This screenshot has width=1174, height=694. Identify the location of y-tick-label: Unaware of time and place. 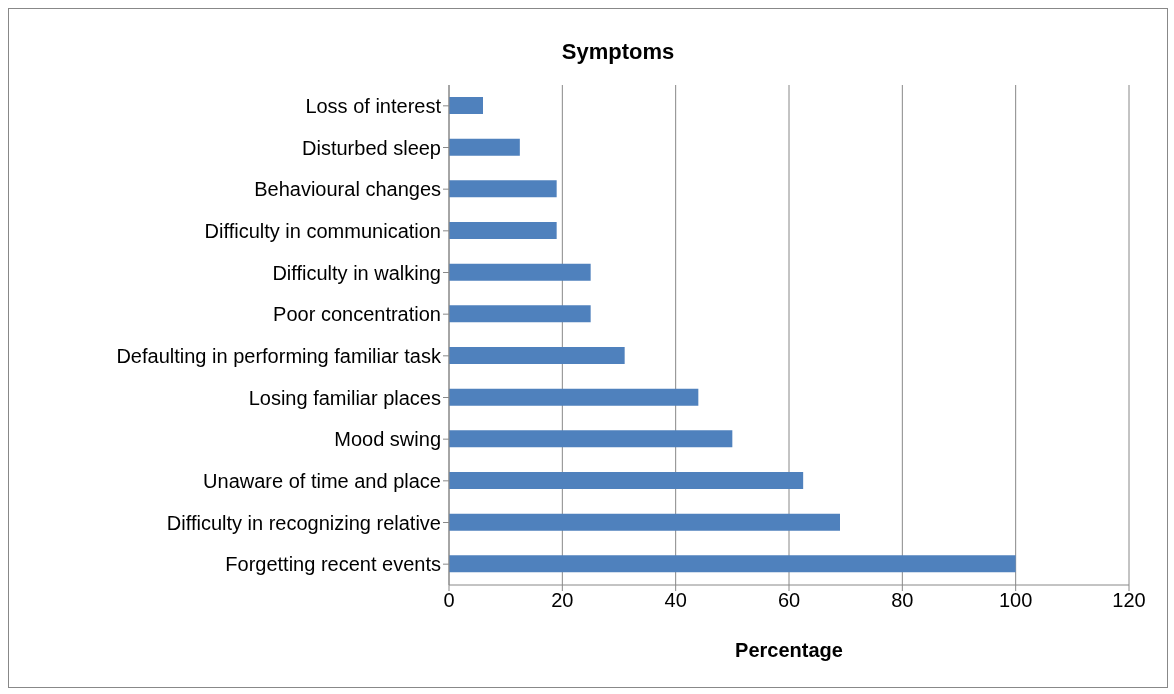
(322, 480).